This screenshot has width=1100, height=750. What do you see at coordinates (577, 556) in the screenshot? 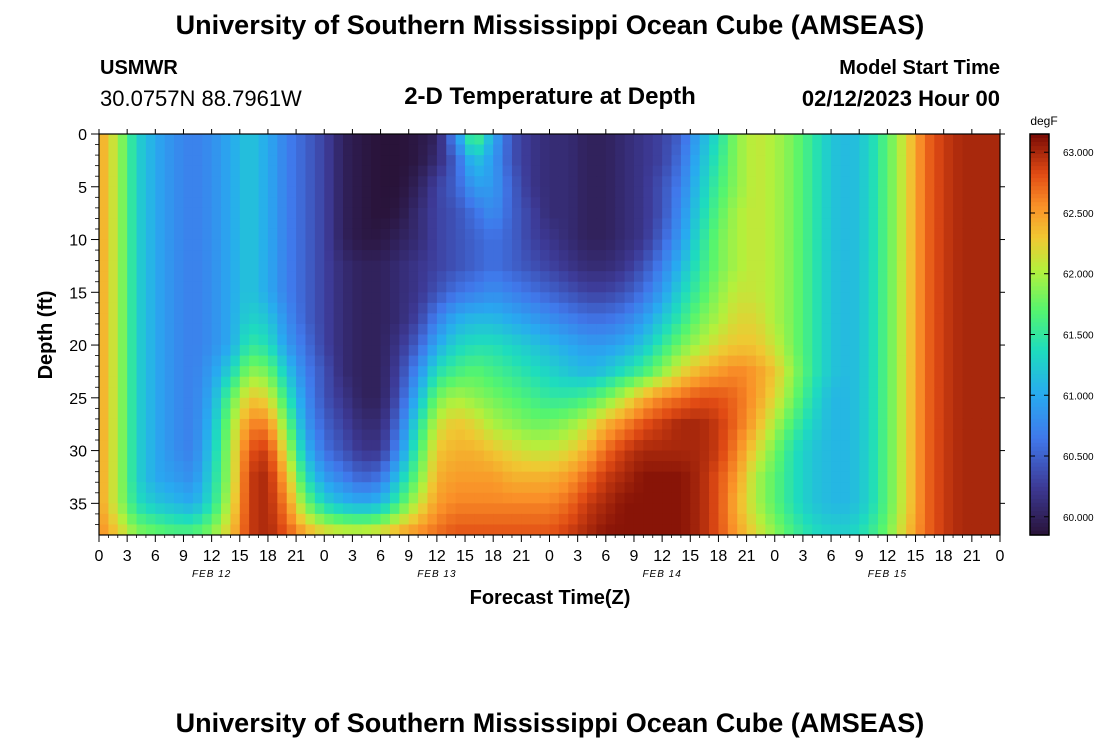
I see `x-tick-label: 3` at bounding box center [577, 556].